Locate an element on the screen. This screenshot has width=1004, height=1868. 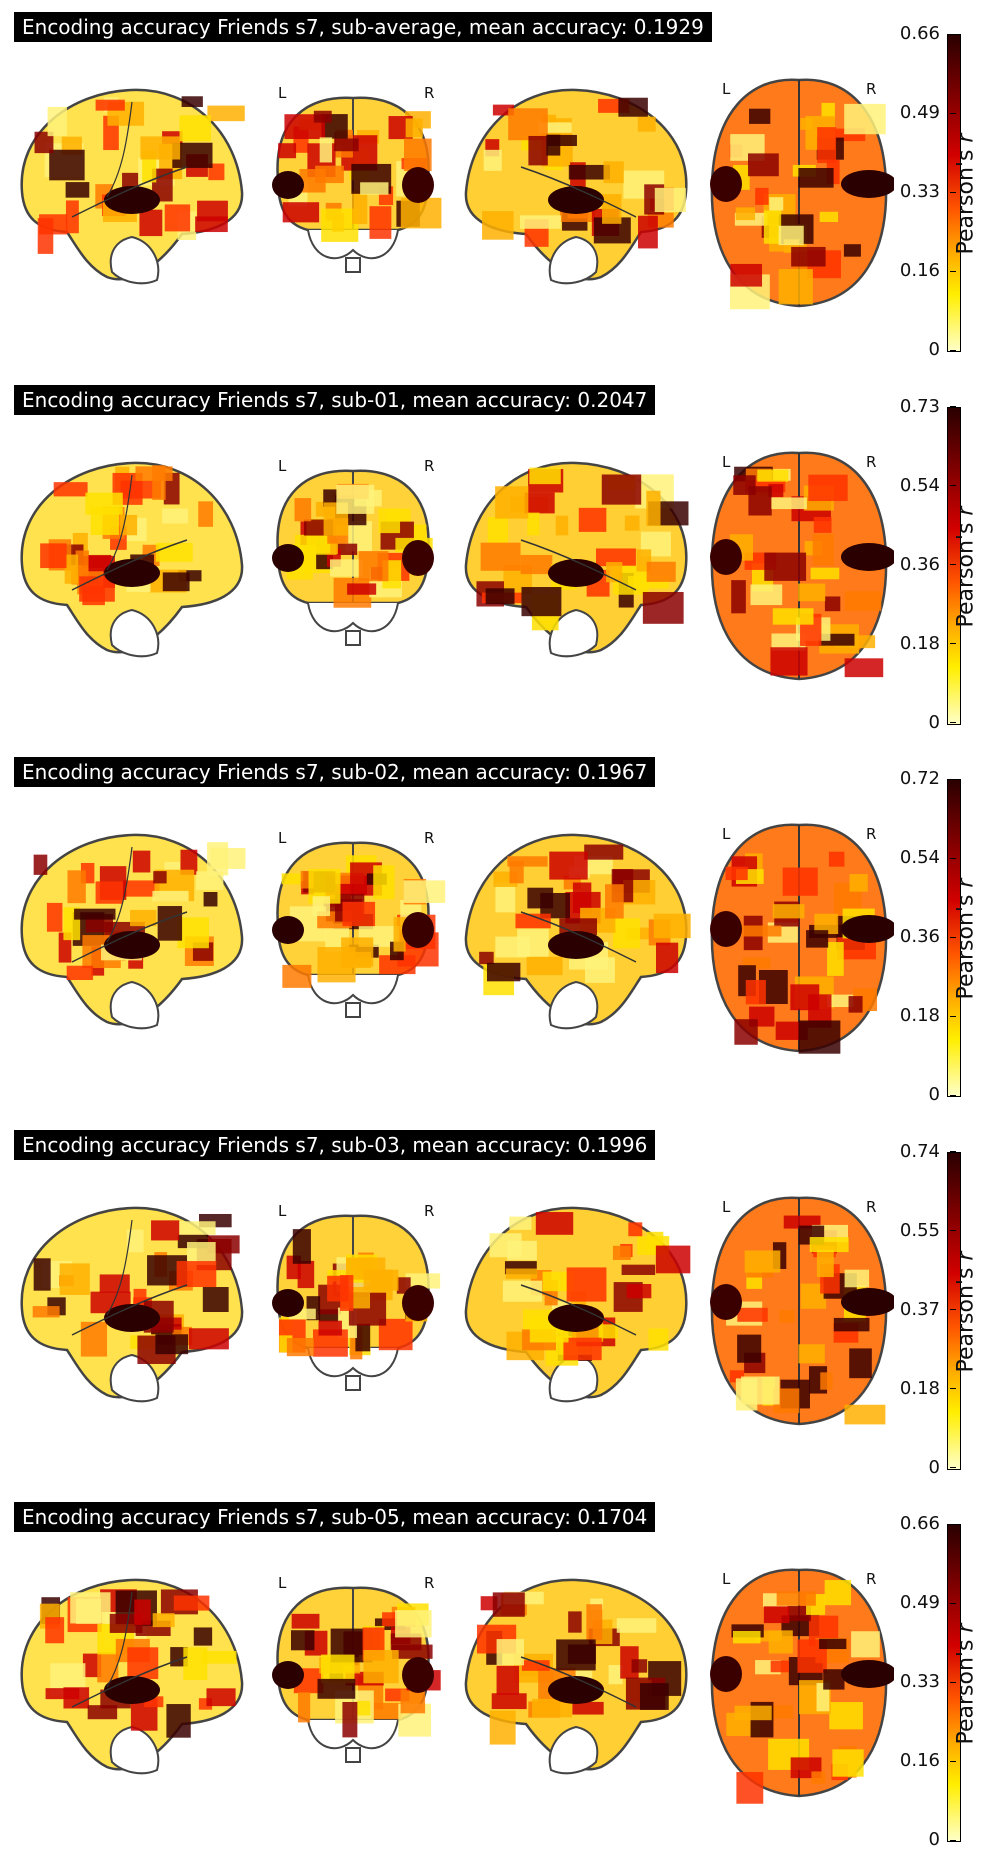
colorbar-tick-label: 0.16 is located at coordinates (918, 1760).